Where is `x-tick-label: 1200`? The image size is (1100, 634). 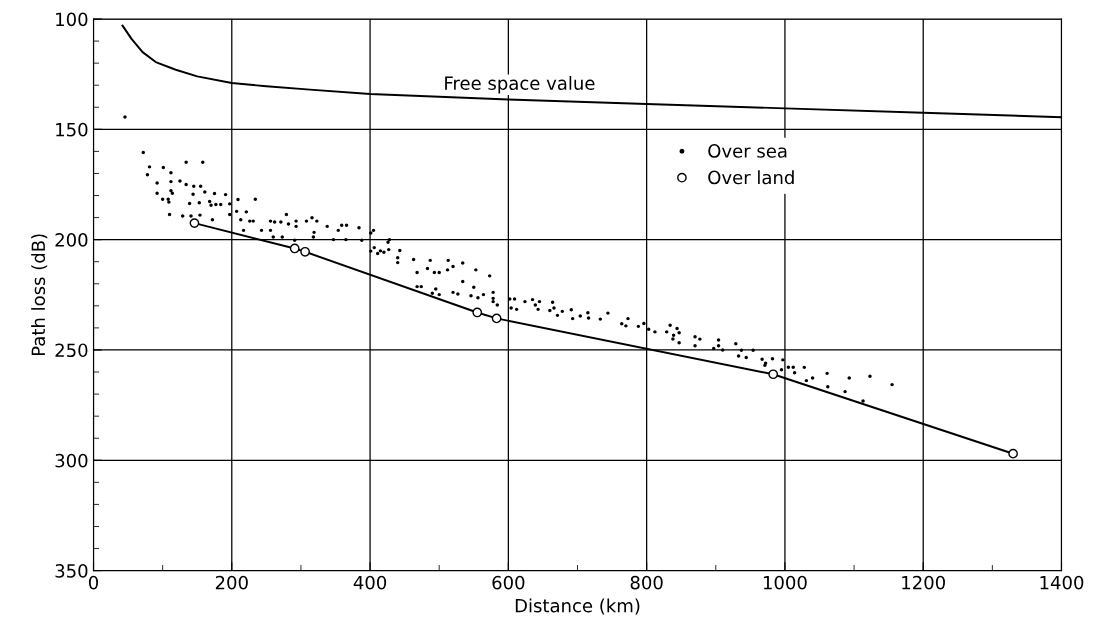
x-tick-label: 1200 is located at coordinates (923, 582).